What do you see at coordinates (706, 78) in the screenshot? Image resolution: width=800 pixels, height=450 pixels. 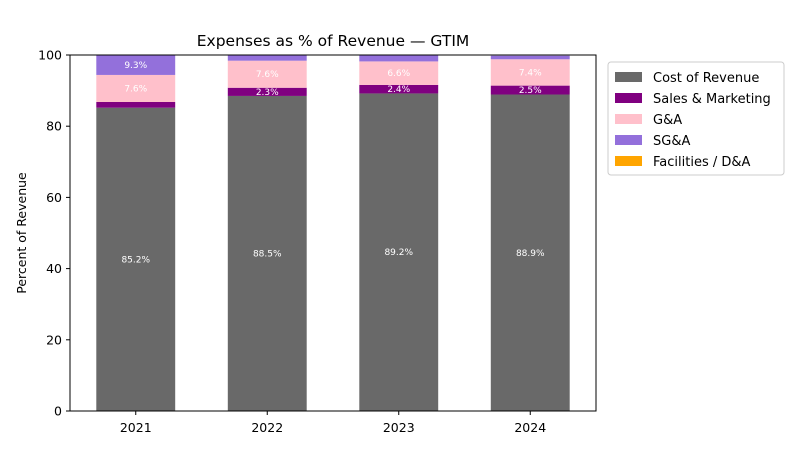 I see `legend-label: Cost of Revenue` at bounding box center [706, 78].